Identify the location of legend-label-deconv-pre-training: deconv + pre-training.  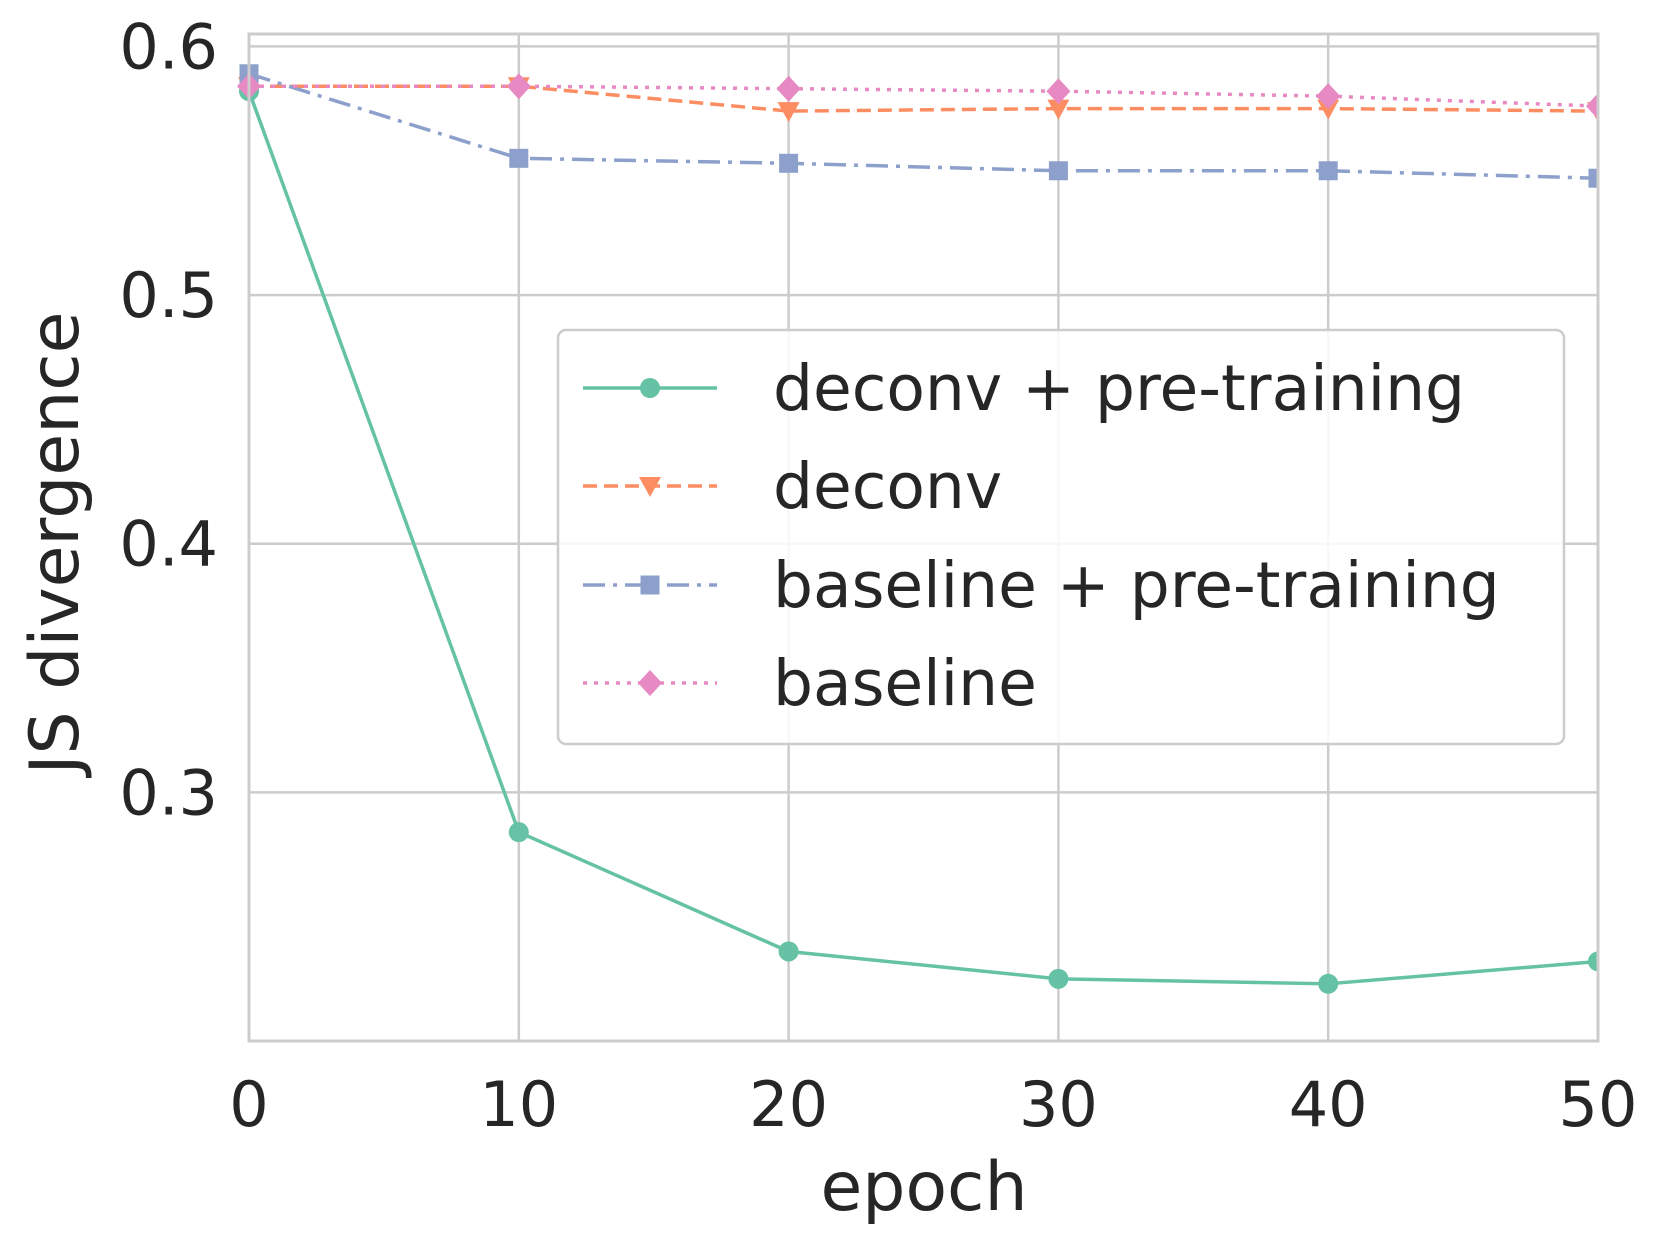
(1119, 388).